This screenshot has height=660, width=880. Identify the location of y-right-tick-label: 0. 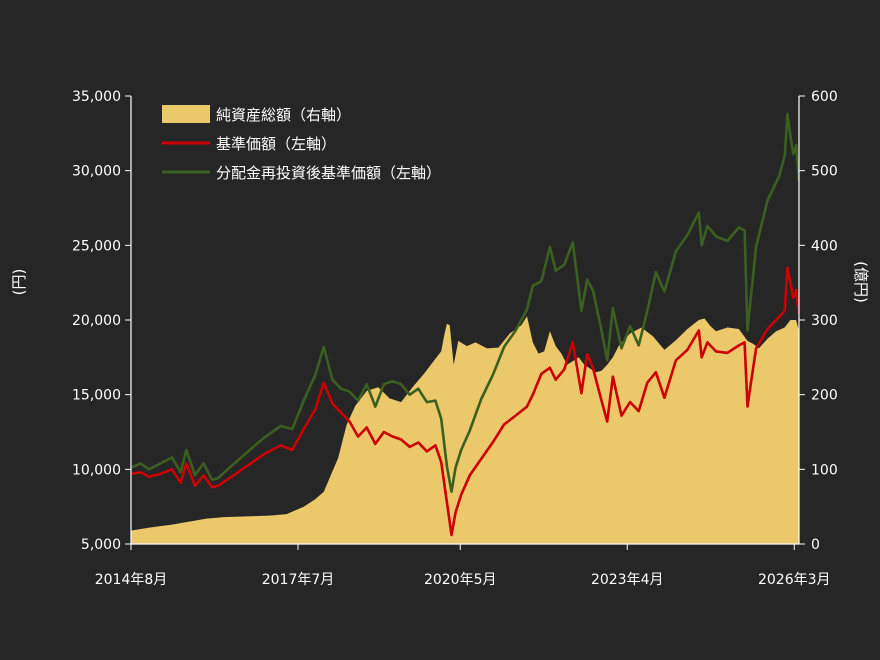
(815, 545).